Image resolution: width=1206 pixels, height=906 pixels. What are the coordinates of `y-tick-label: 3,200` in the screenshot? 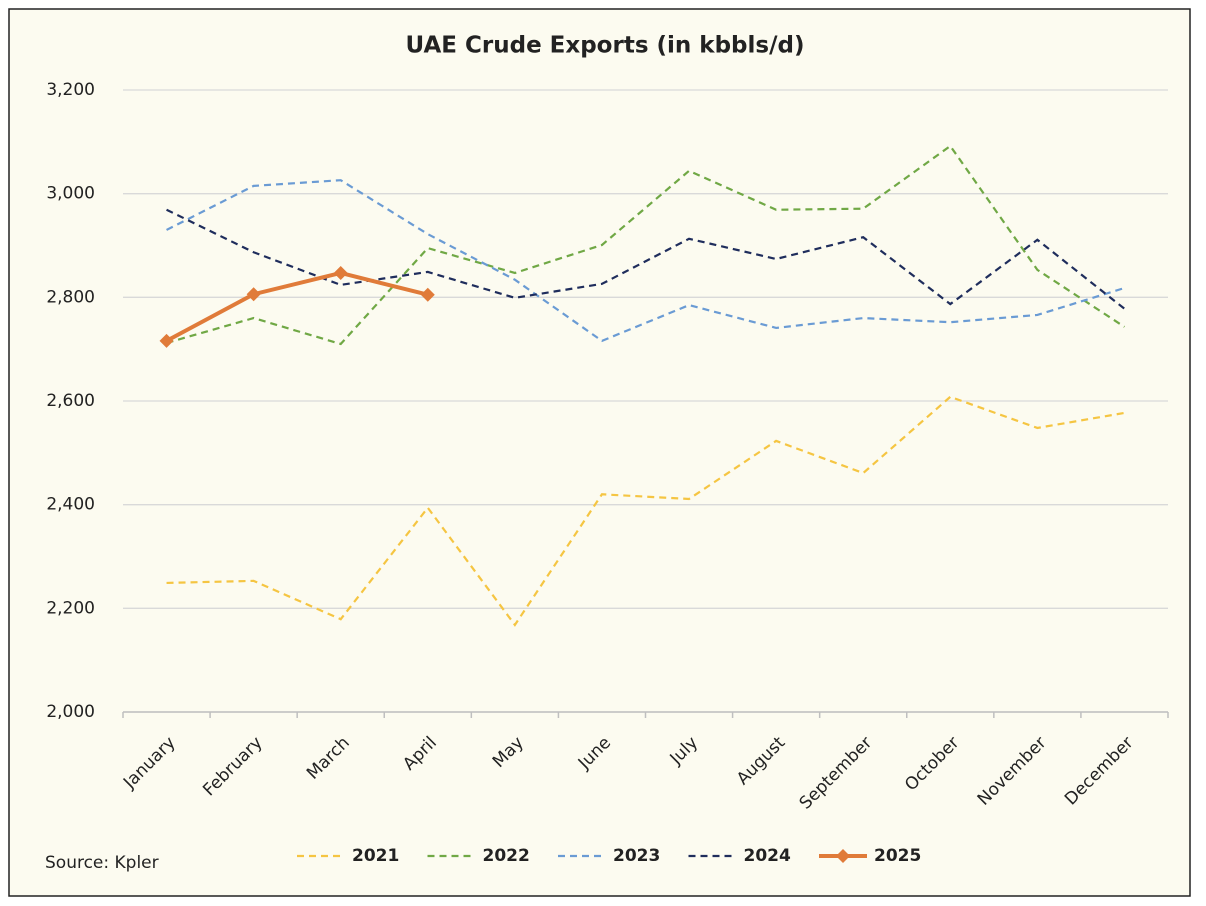 It's located at (70, 90).